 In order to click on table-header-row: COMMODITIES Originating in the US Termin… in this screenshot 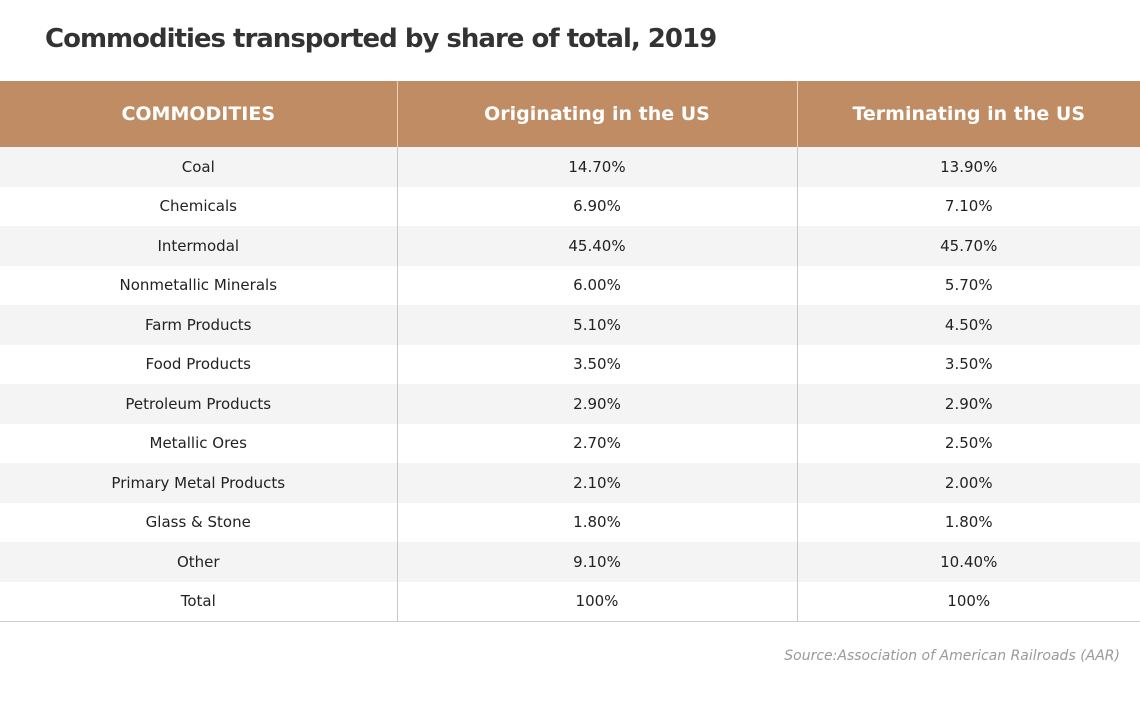, I will do `click(570, 114)`.